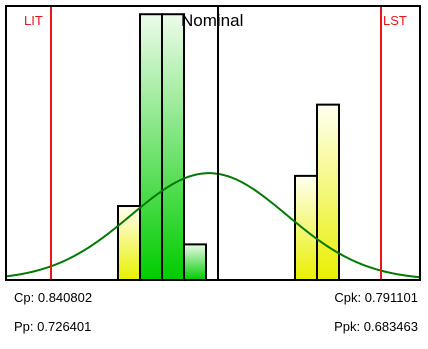 The height and width of the screenshot is (349, 428). I want to click on ppk-value: 0.683463, so click(390, 326).